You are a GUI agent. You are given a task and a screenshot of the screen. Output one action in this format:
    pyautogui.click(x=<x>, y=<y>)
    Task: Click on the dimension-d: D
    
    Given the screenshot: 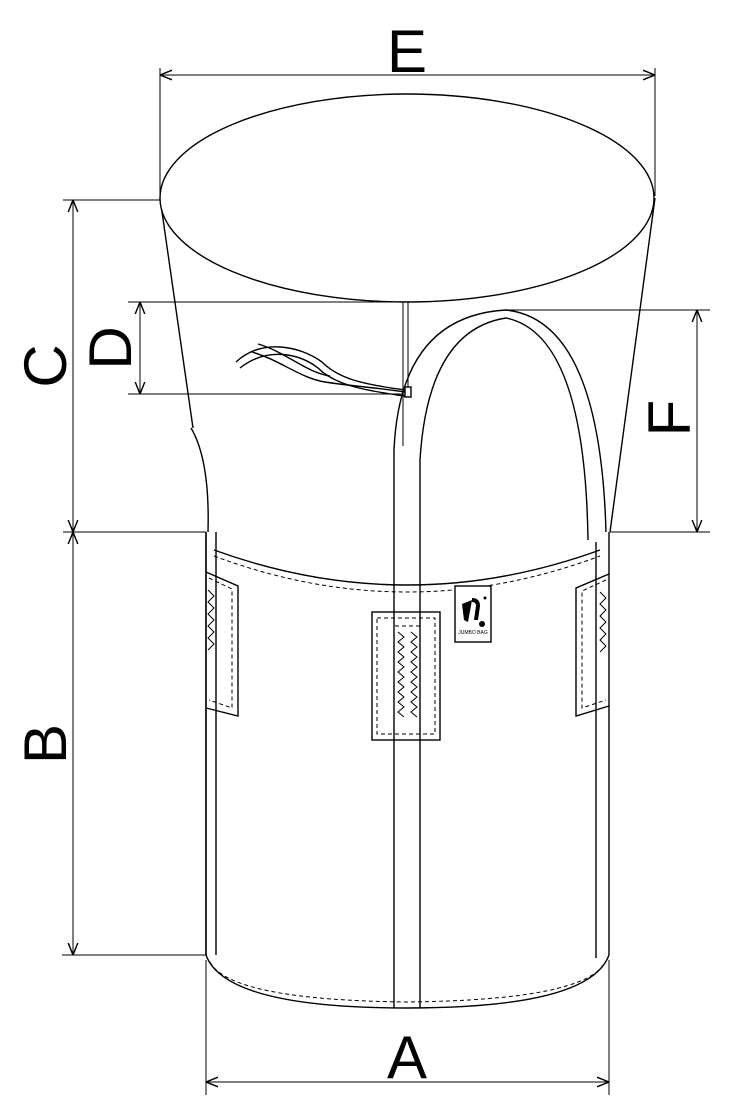 What is the action you would take?
    pyautogui.click(x=240, y=348)
    